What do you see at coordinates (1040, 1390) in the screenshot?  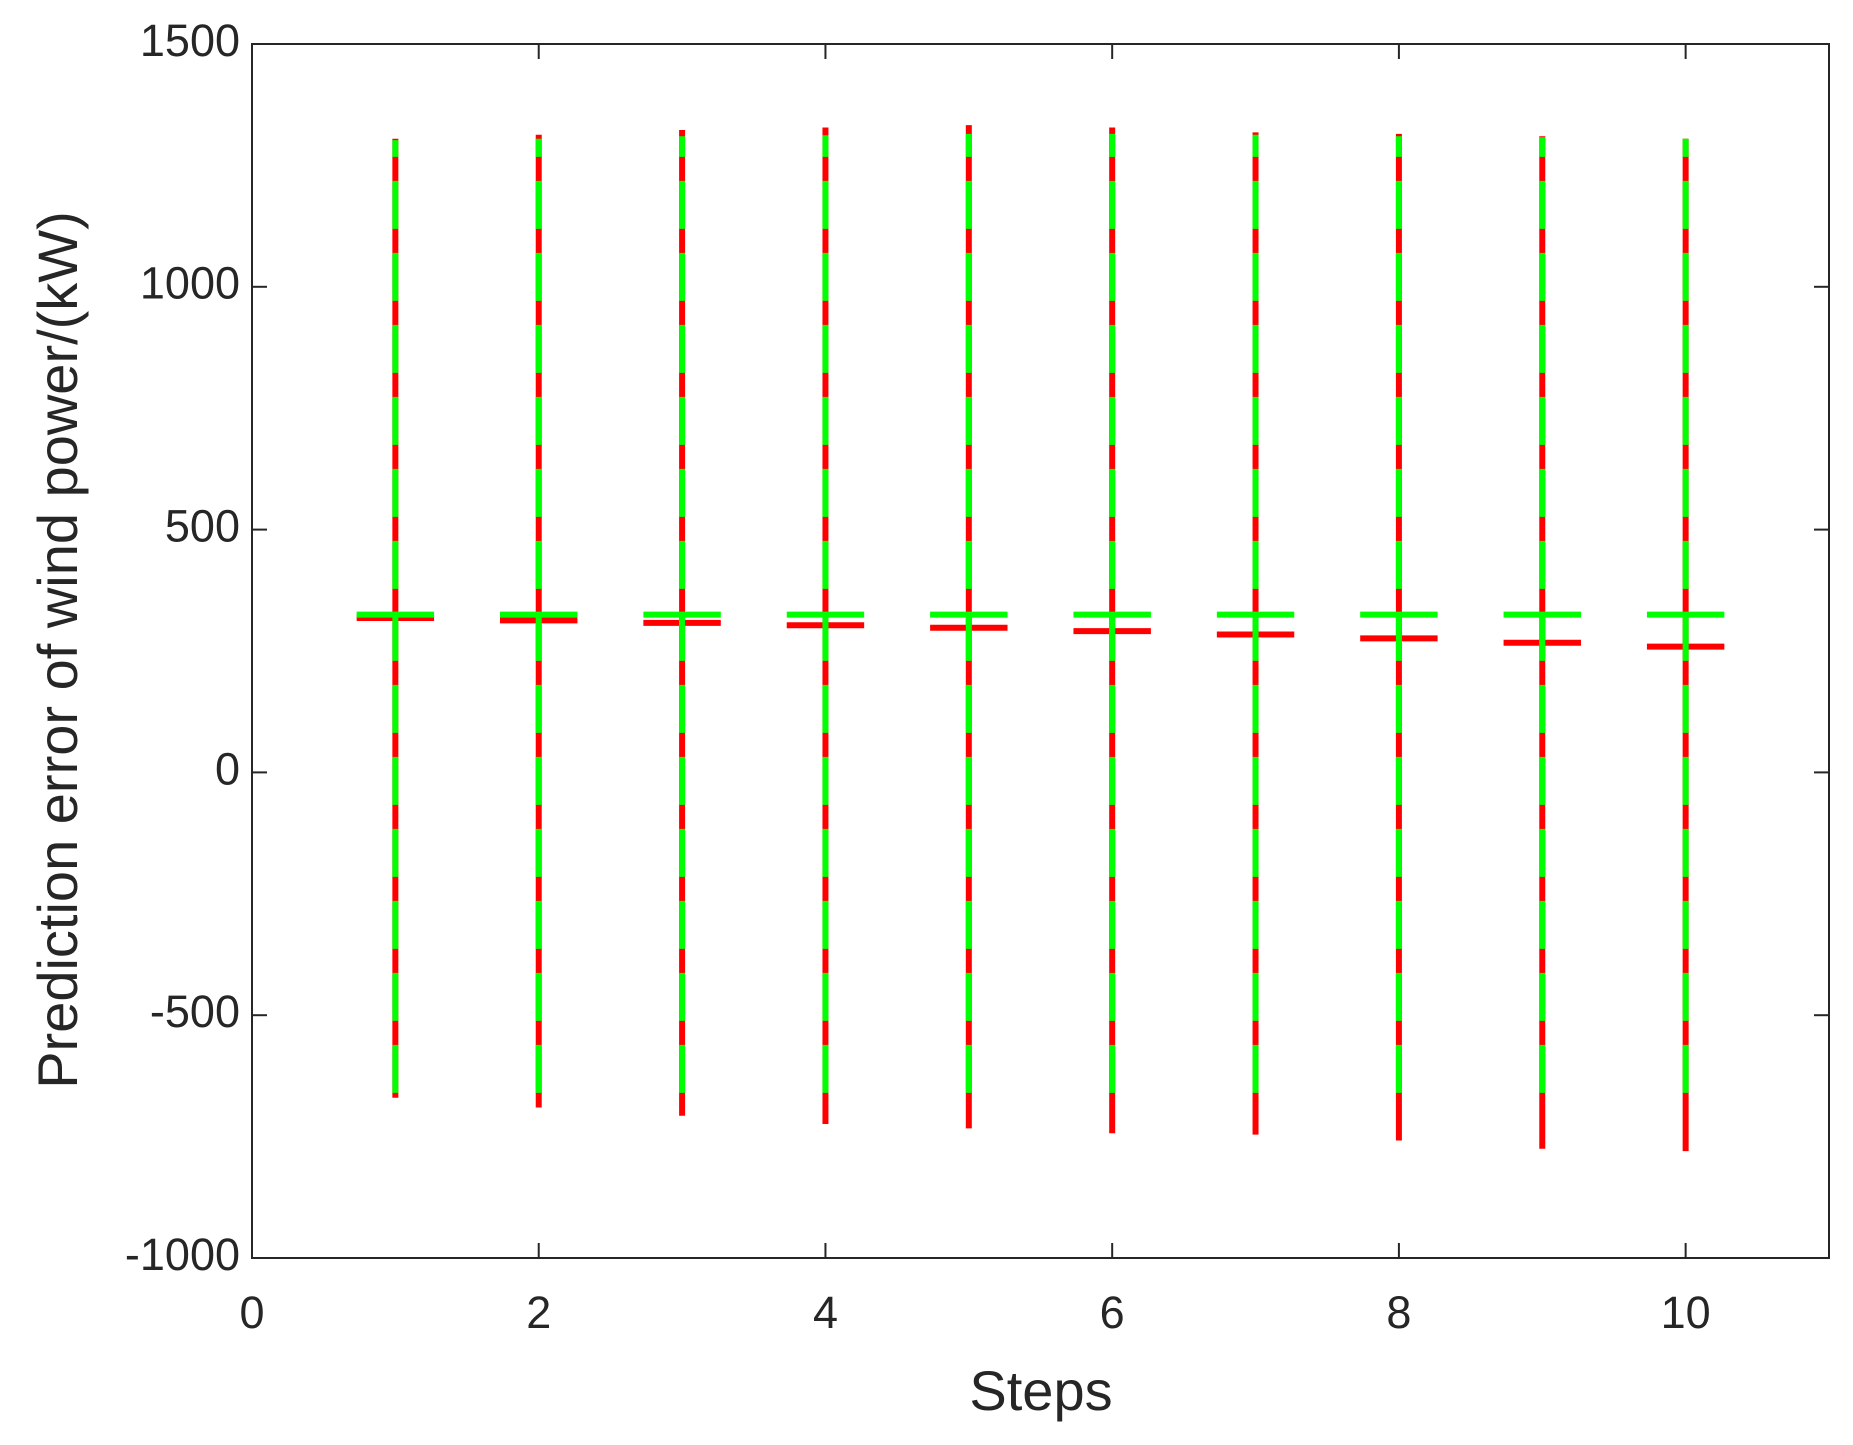 I see `x-axis-label: Steps` at bounding box center [1040, 1390].